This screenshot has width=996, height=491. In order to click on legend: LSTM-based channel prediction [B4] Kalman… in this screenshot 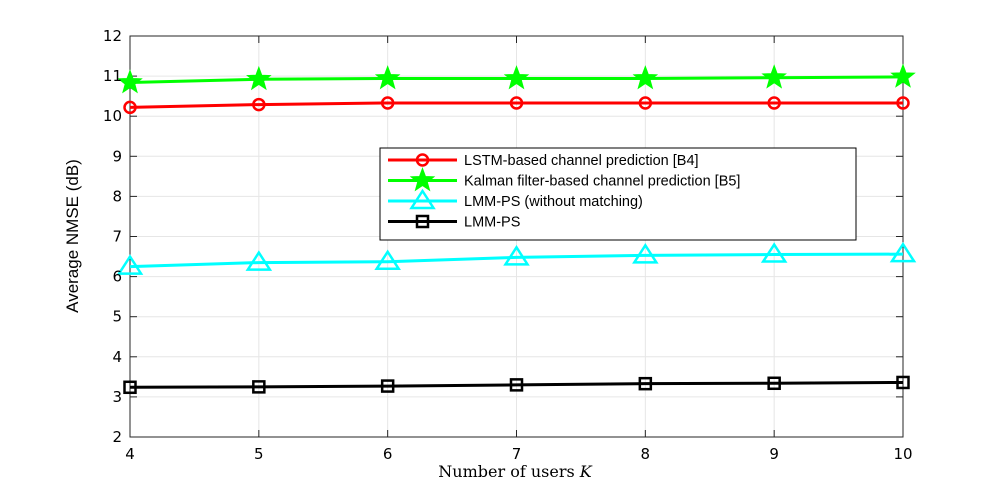, I will do `click(618, 194)`.